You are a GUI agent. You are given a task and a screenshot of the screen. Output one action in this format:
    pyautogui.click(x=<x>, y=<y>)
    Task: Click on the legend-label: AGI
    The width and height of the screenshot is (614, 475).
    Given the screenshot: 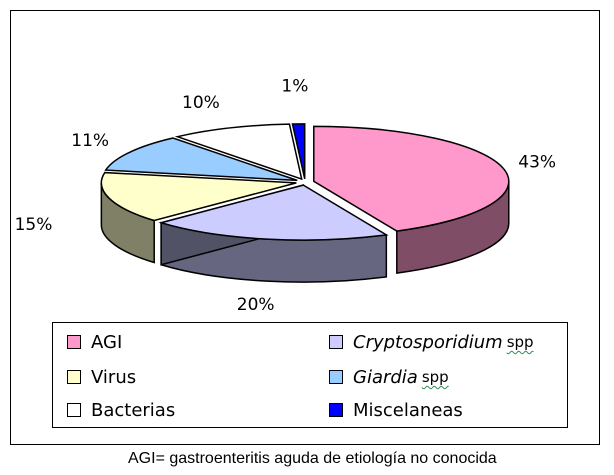 What is the action you would take?
    pyautogui.click(x=107, y=342)
    